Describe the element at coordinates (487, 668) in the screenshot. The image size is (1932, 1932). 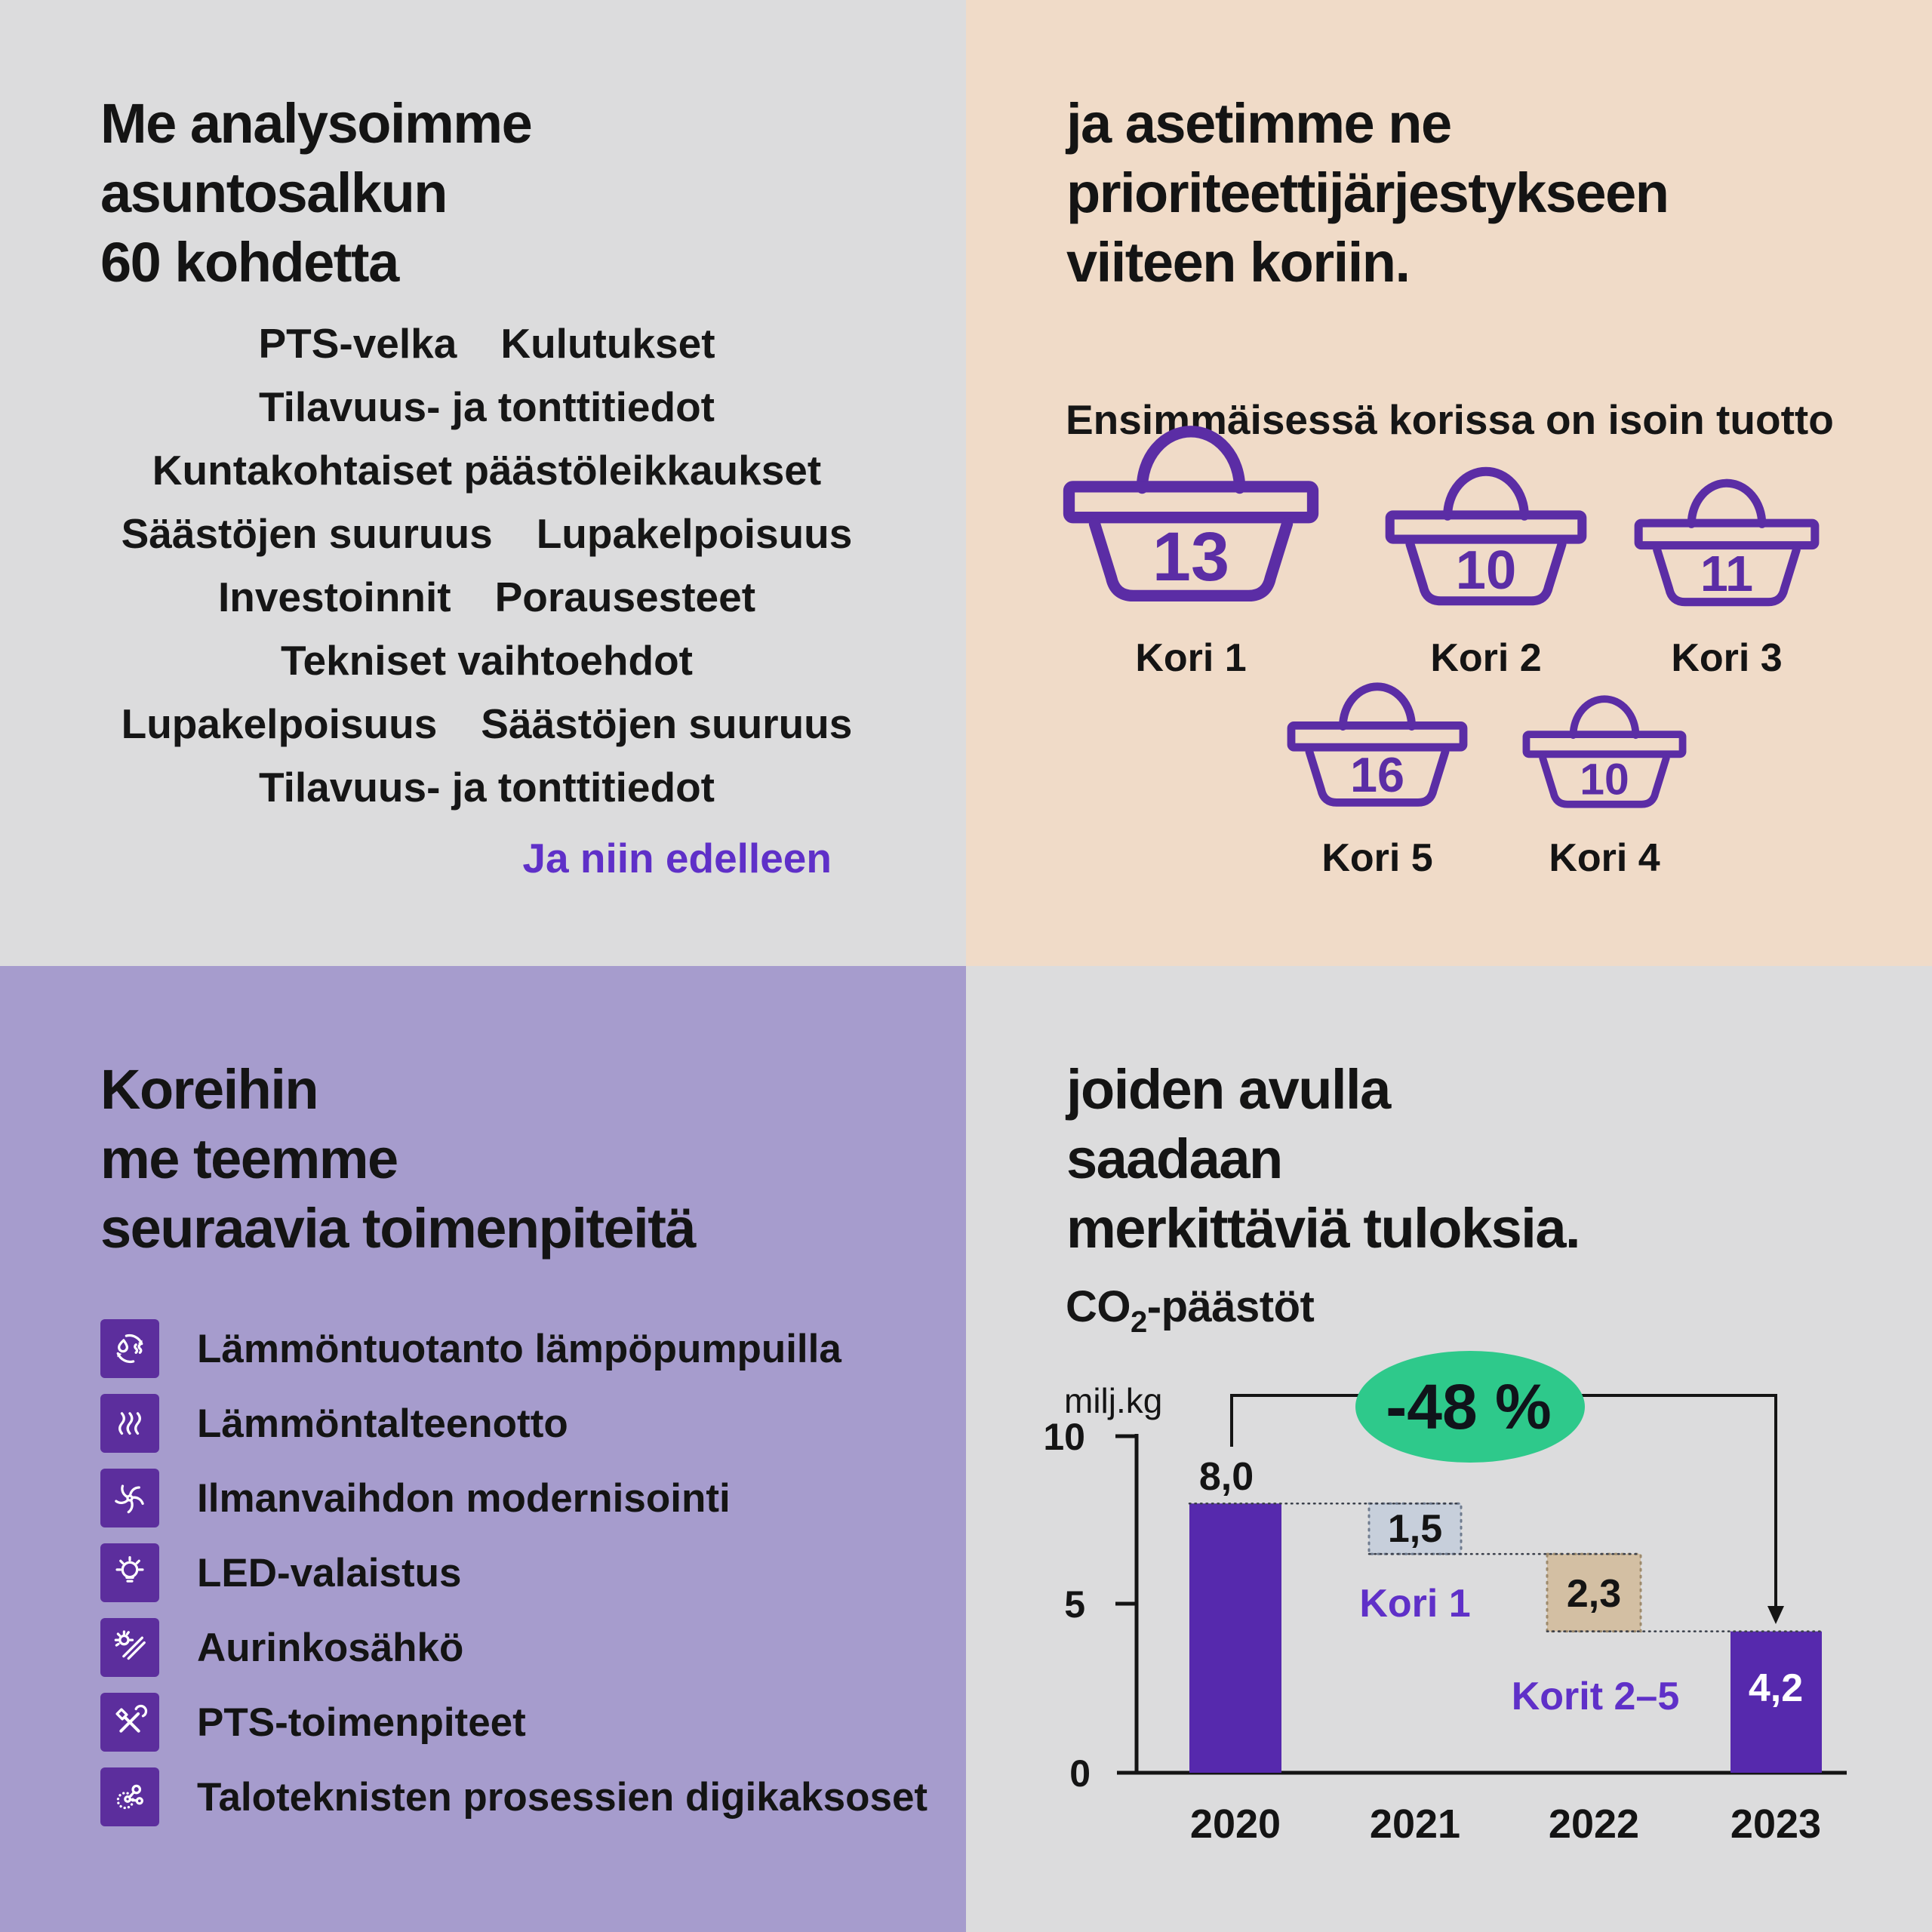
I see `keyword-line: Tekniset vaihtoehdot` at that location.